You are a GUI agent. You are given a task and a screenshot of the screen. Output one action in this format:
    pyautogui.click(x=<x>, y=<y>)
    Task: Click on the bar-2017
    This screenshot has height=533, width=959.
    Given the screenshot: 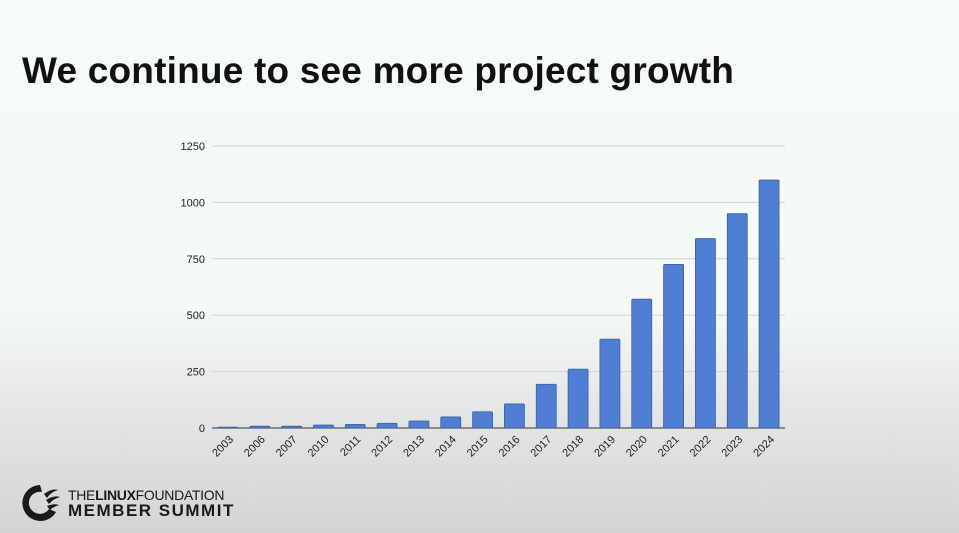 What is the action you would take?
    pyautogui.click(x=546, y=406)
    